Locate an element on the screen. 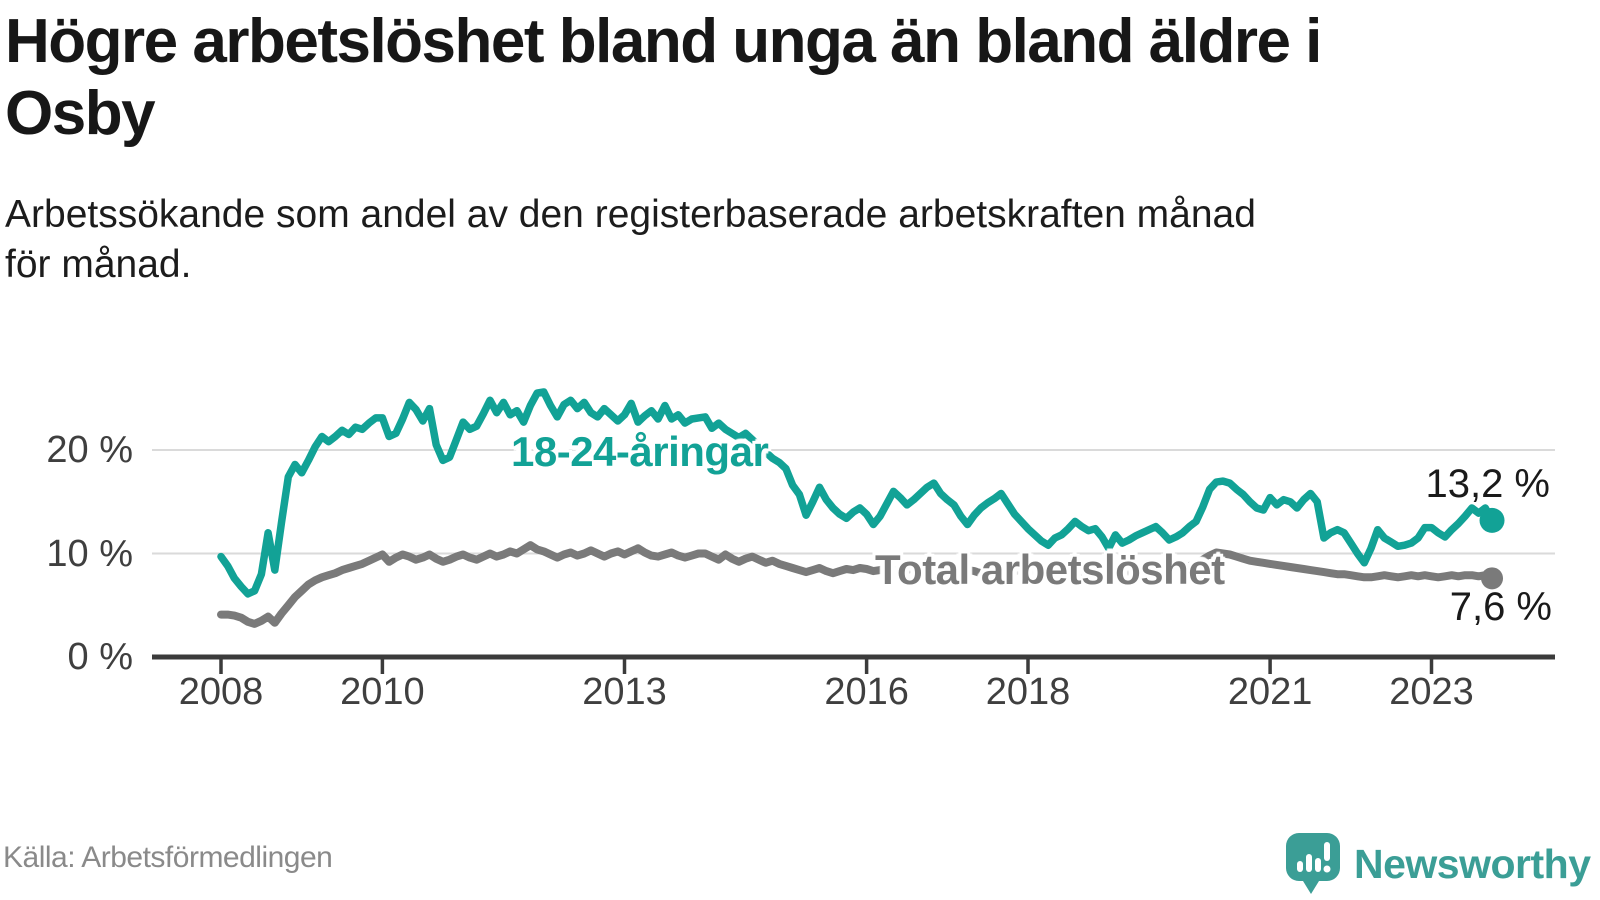  end-value-label-total: 7,6 % is located at coordinates (1500, 607).